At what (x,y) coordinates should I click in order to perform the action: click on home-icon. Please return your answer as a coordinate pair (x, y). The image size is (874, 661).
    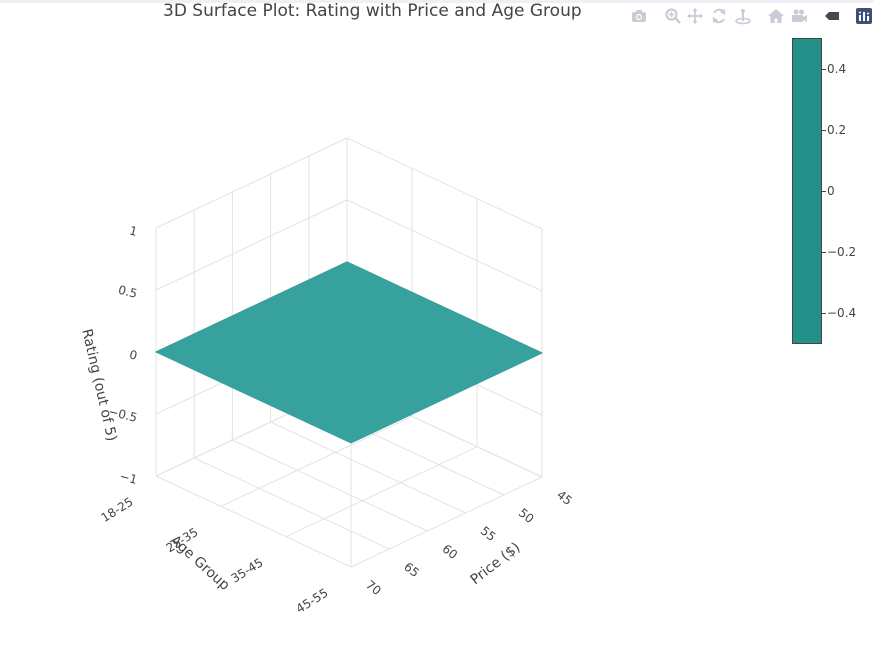
    Looking at the image, I should click on (776, 16).